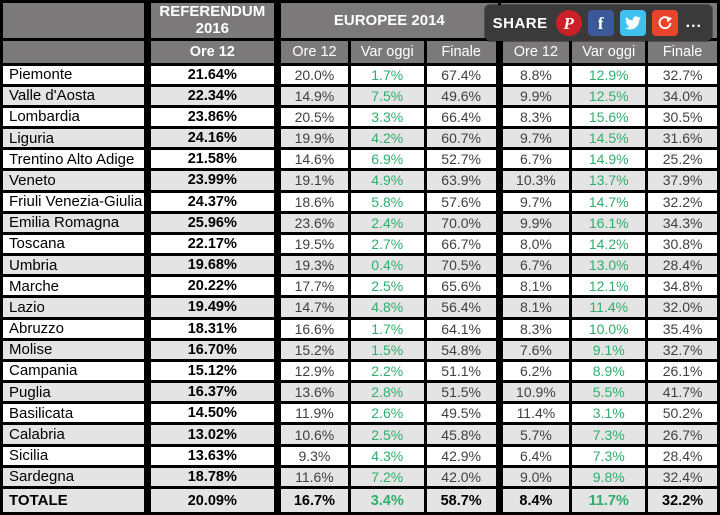 This screenshot has width=720, height=515. Describe the element at coordinates (682, 392) in the screenshot. I see `g2-finale-cell: 41.7%` at that location.